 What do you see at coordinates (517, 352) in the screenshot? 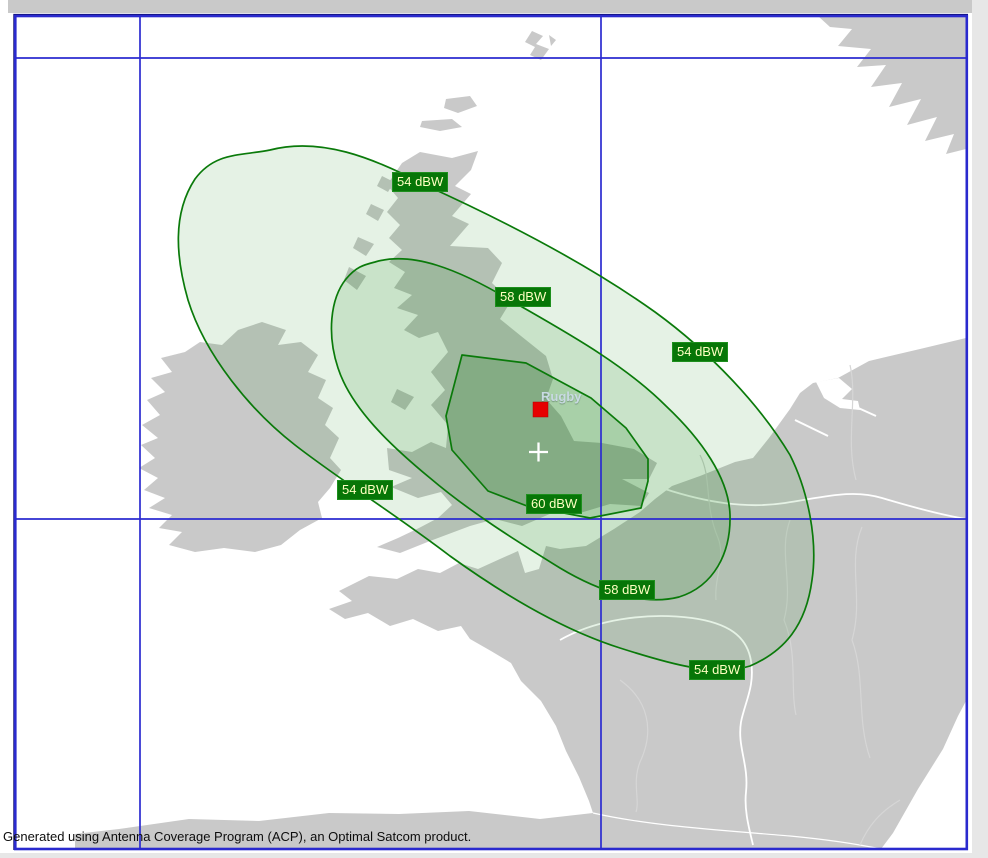
I see `land-great-britain` at bounding box center [517, 352].